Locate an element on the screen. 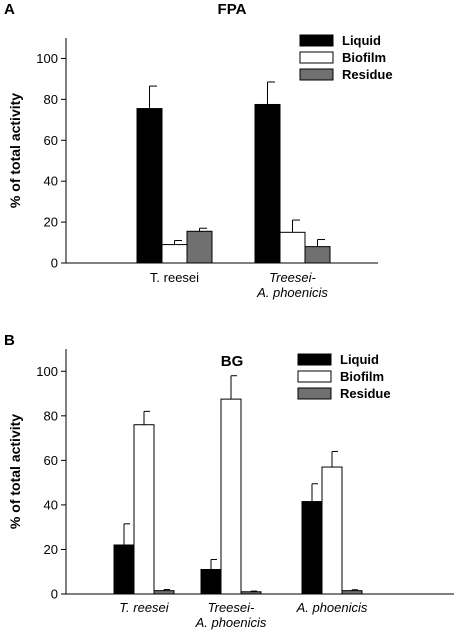 The height and width of the screenshot is (634, 454). panel-letter: B is located at coordinates (9, 340).